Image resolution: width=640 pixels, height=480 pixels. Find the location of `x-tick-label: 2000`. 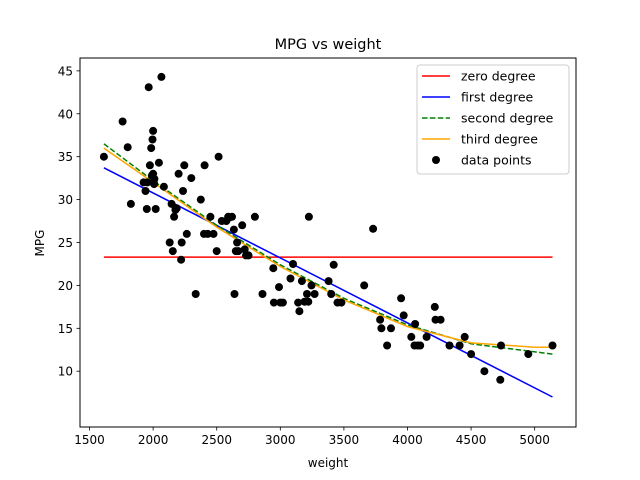

x-tick-label: 2000 is located at coordinates (153, 440).